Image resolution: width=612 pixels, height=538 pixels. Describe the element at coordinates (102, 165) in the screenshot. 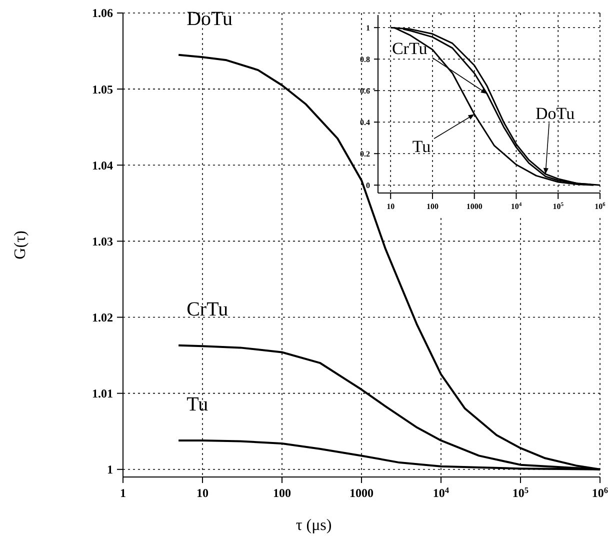

I see `y-tick-label: 1.04` at that location.